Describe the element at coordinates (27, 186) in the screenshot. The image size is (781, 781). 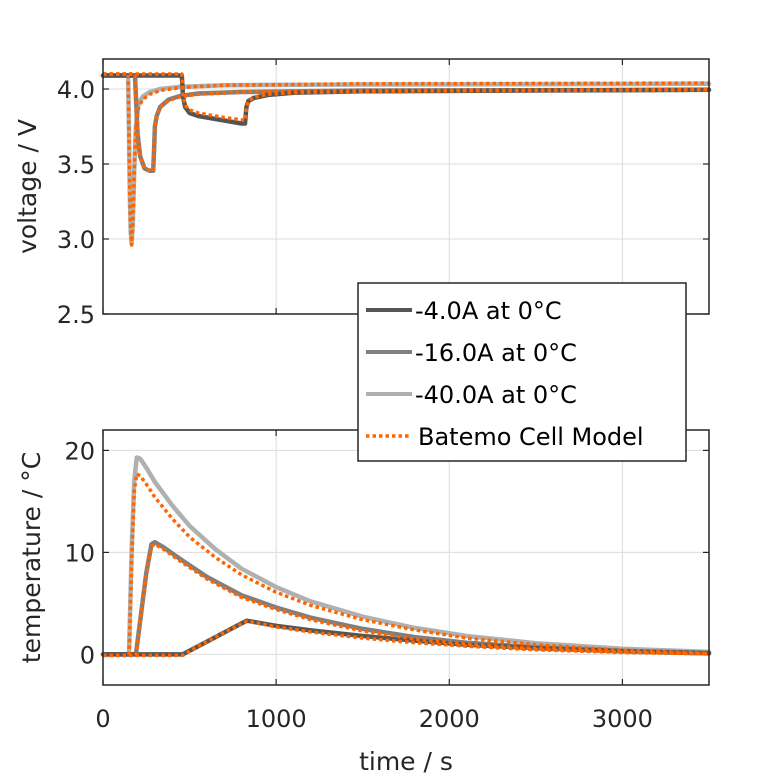
I see `voltage-y-axis-label: voltage / V` at that location.